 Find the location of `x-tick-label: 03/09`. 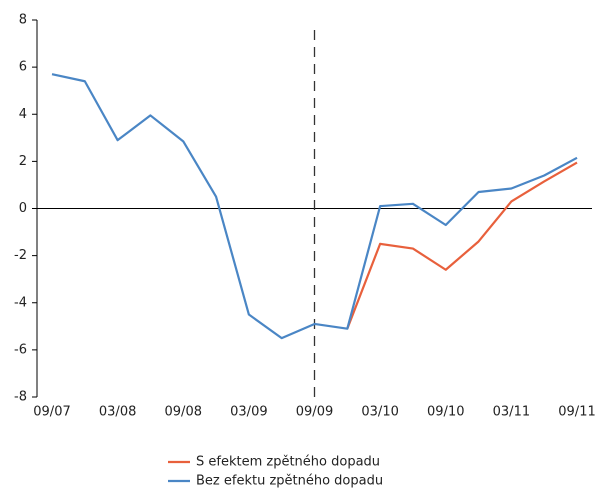

x-tick-label: 03/09 is located at coordinates (248, 412).